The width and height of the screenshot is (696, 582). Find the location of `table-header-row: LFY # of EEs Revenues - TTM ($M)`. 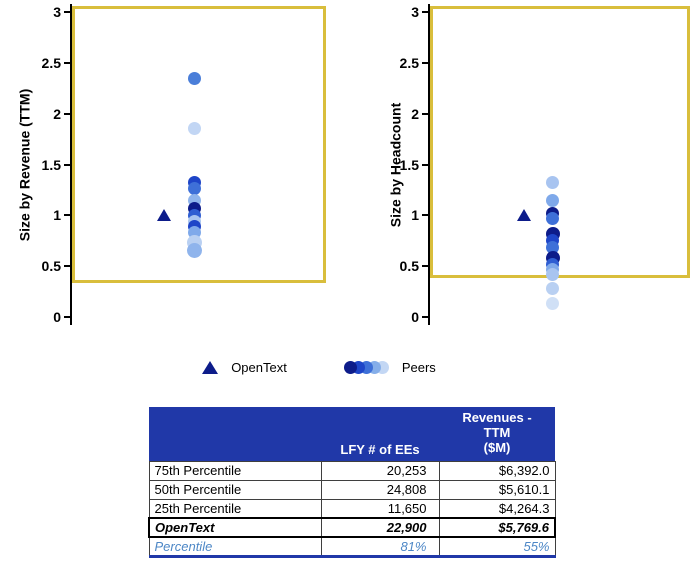

table-header-row: LFY # of EEs Revenues - TTM ($M) is located at coordinates (352, 434).